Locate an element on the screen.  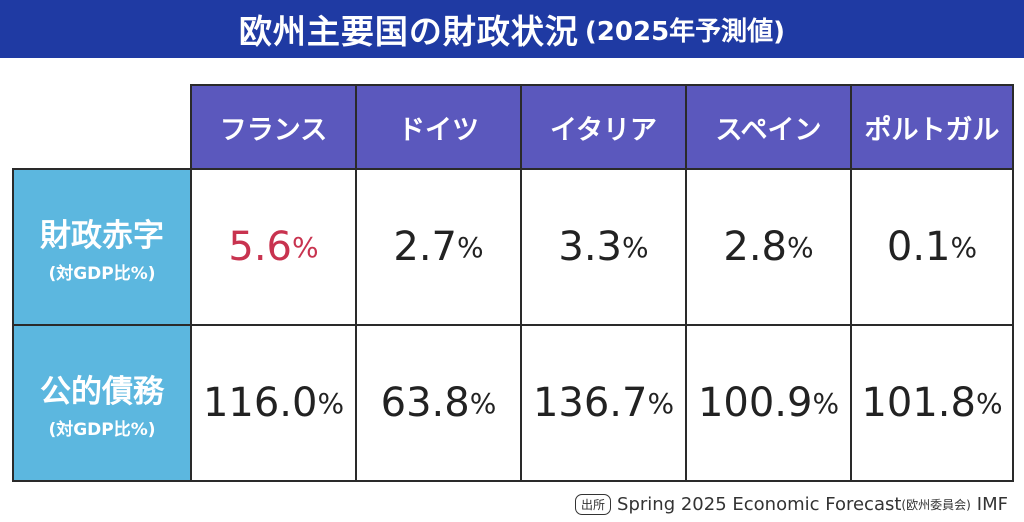
row-header-deficit: 財政赤字 (対GDP比%) is located at coordinates (101, 246).